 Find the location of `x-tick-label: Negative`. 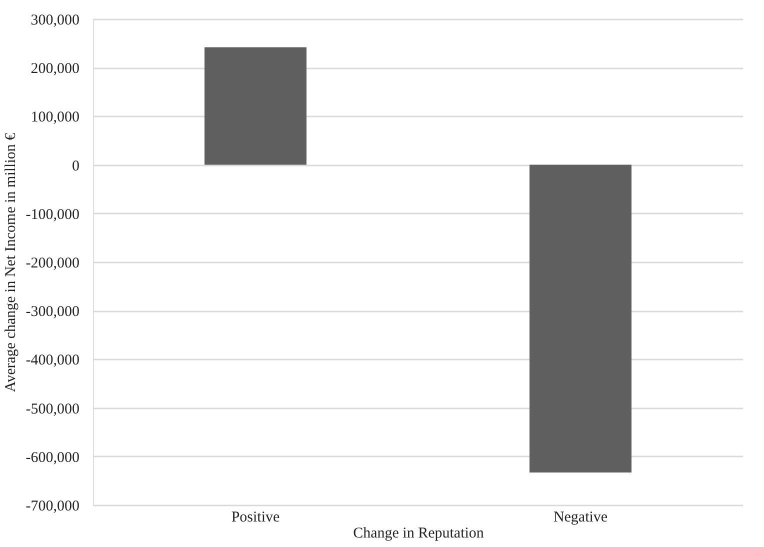

x-tick-label: Negative is located at coordinates (580, 518).